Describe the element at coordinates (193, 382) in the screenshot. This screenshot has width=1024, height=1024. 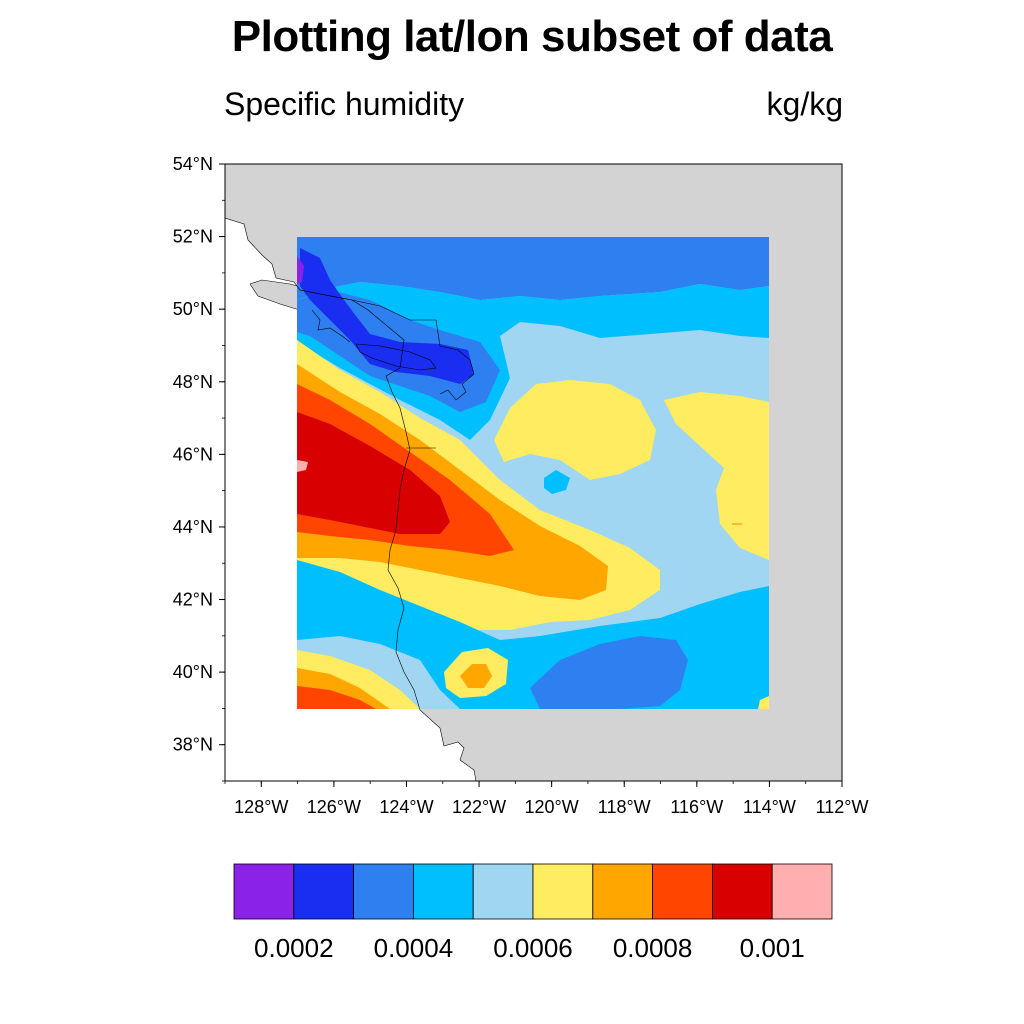
I see `y-tick-label: 48°N` at that location.